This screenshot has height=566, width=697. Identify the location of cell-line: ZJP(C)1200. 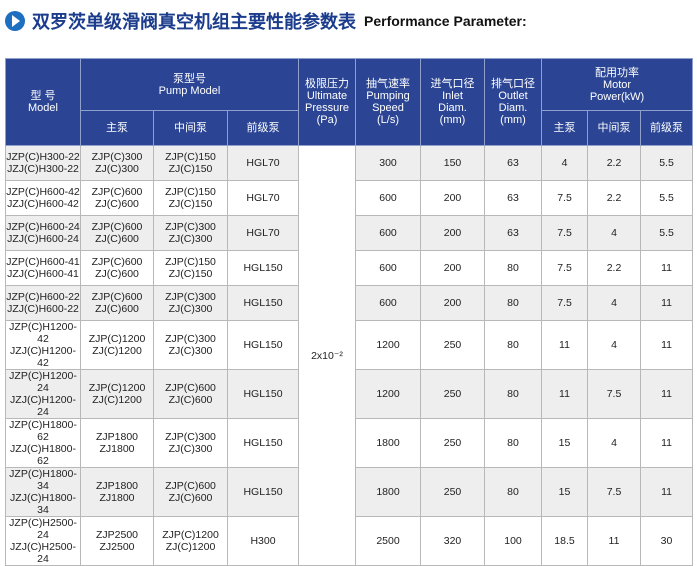
(117, 388).